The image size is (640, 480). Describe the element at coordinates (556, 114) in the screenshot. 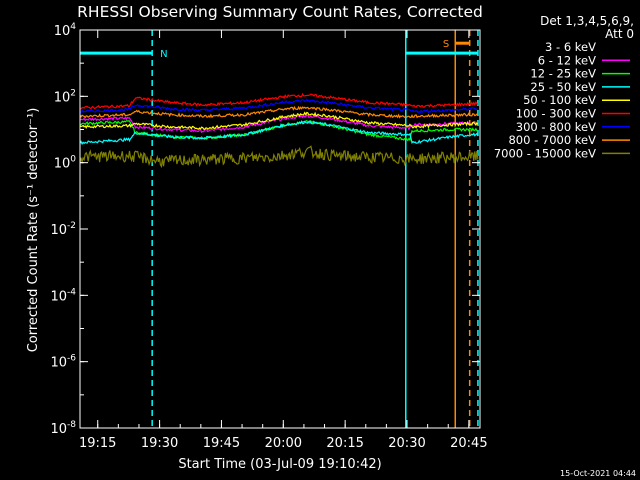

I see `legend-label: 100 - 300 keV` at that location.